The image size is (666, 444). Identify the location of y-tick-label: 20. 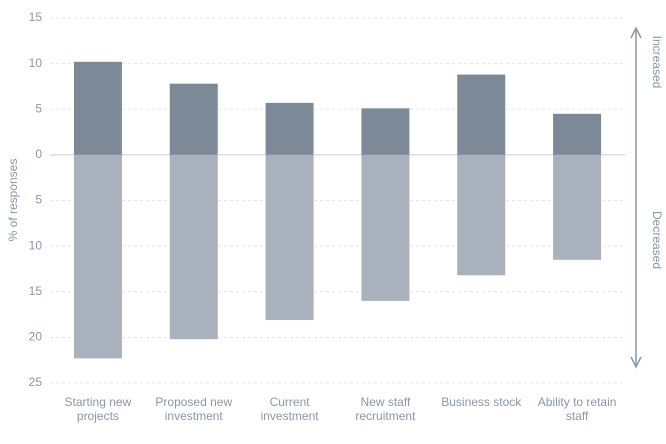
(36, 337).